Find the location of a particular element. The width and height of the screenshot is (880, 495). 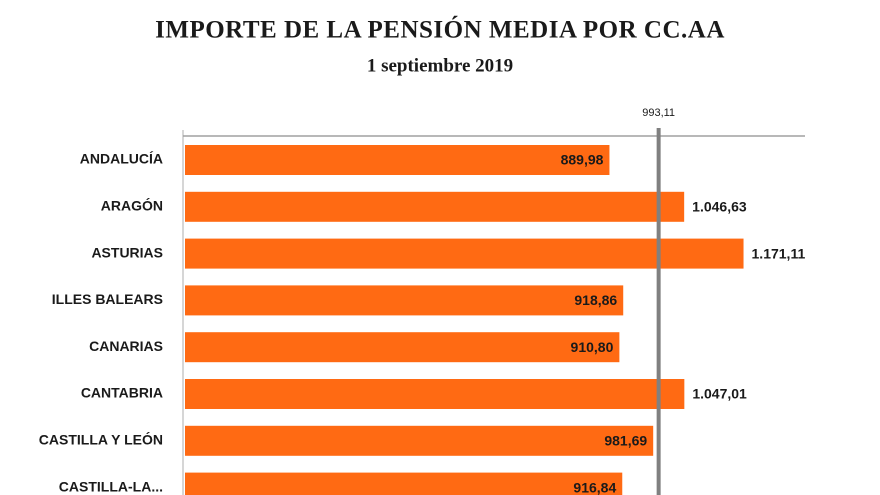

category-label: CANTABRIA is located at coordinates (122, 393).